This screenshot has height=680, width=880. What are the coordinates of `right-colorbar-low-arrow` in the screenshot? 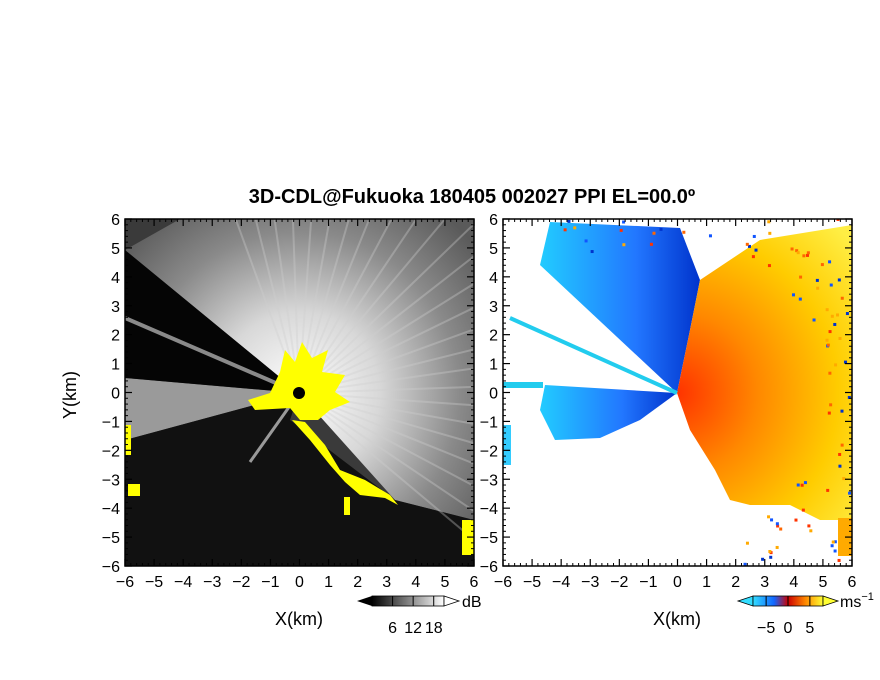 It's located at (745, 601).